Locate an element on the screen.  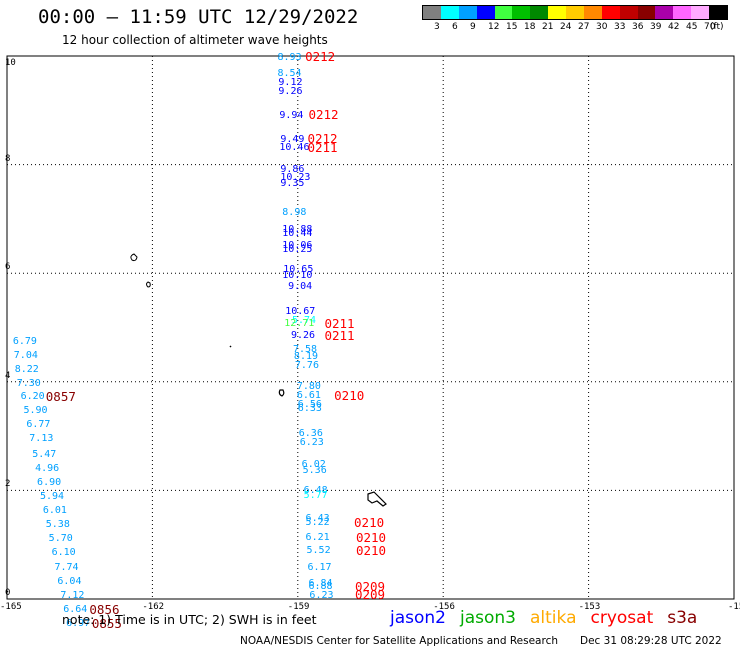
pass-time-label: 0855 is located at coordinates (106, 623).